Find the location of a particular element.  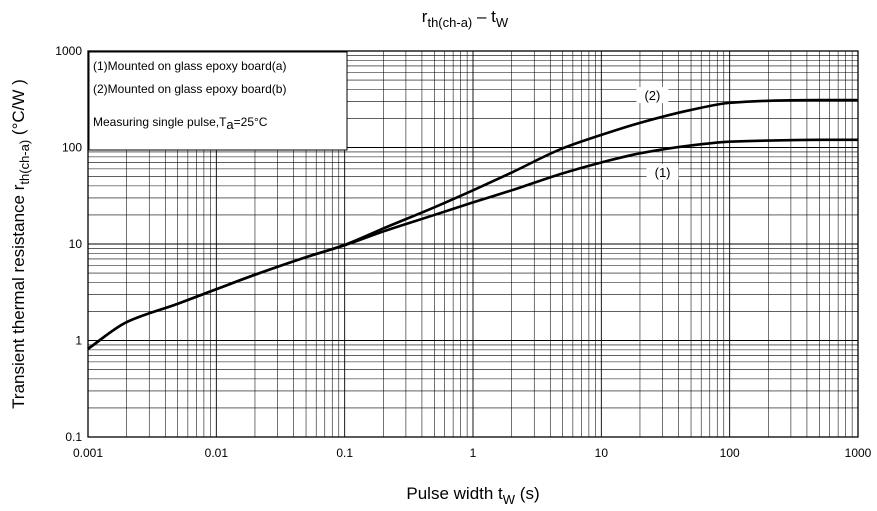

x-tick-label: 0.1 is located at coordinates (344, 453).